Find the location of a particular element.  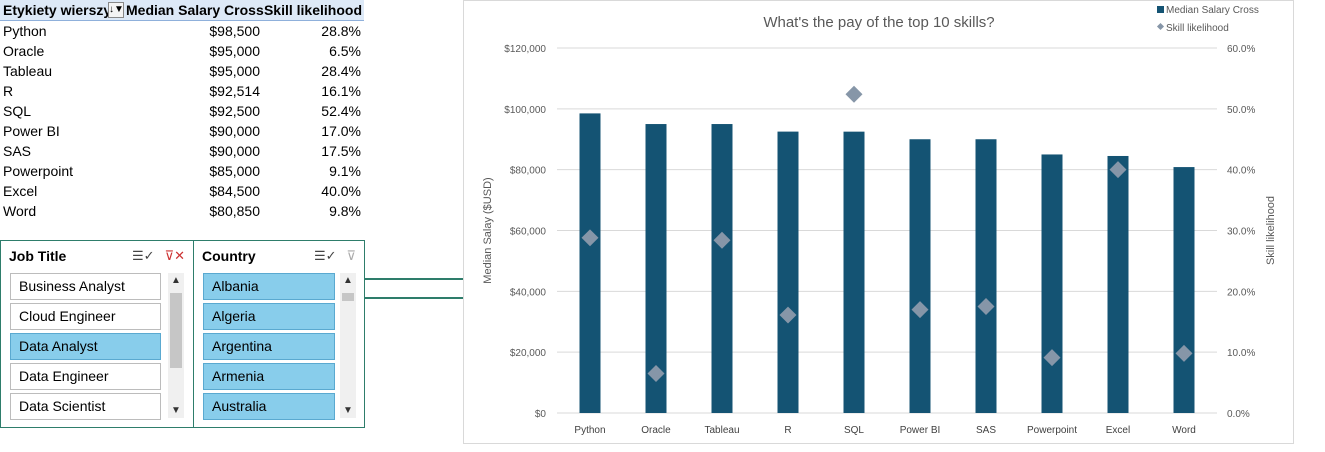

y2-tick-label: 30.0% is located at coordinates (1241, 232).